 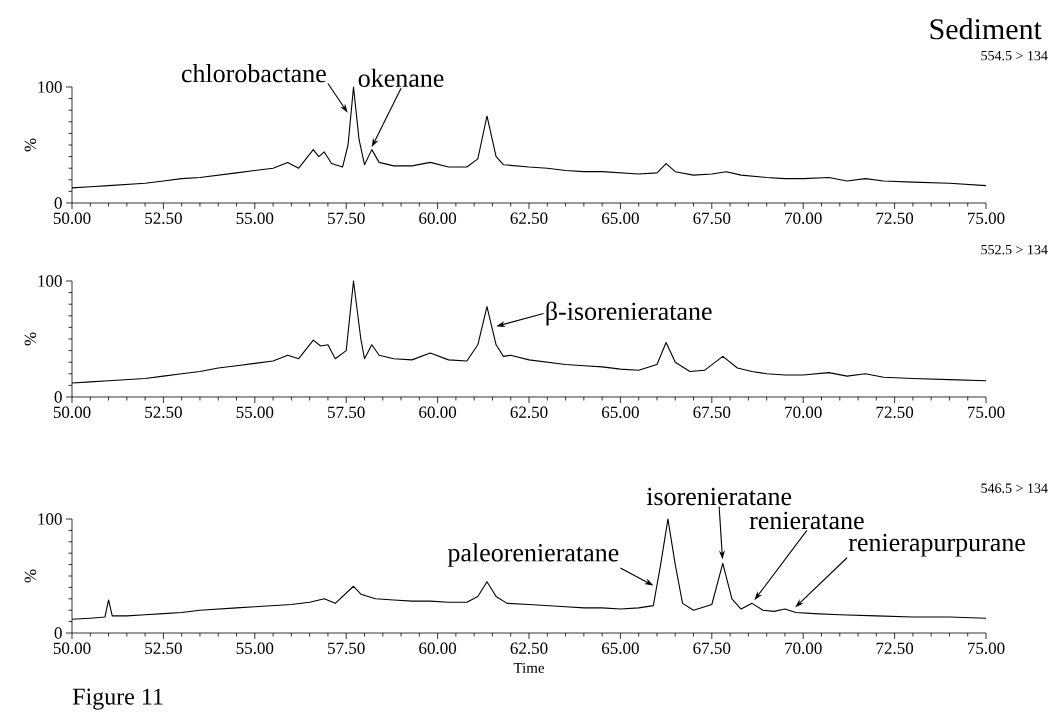 What do you see at coordinates (1014, 488) in the screenshot?
I see `text: 546.5 > 134` at bounding box center [1014, 488].